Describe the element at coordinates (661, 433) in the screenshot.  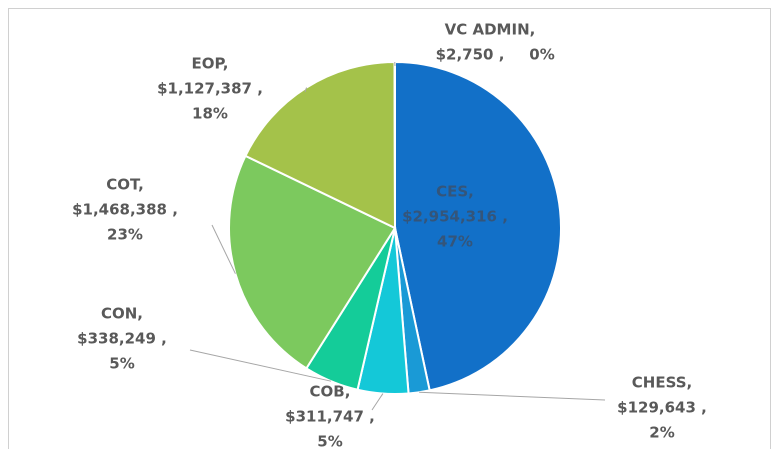
I see `percent-label: 2%` at that location.